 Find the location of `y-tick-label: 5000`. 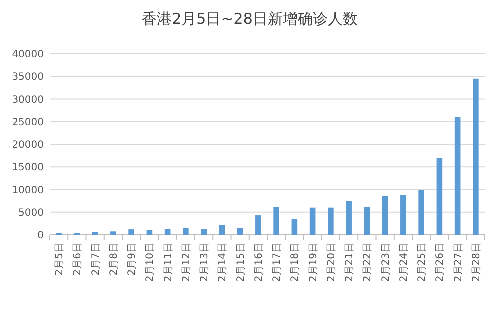

y-tick-label: 5000 is located at coordinates (31, 213).